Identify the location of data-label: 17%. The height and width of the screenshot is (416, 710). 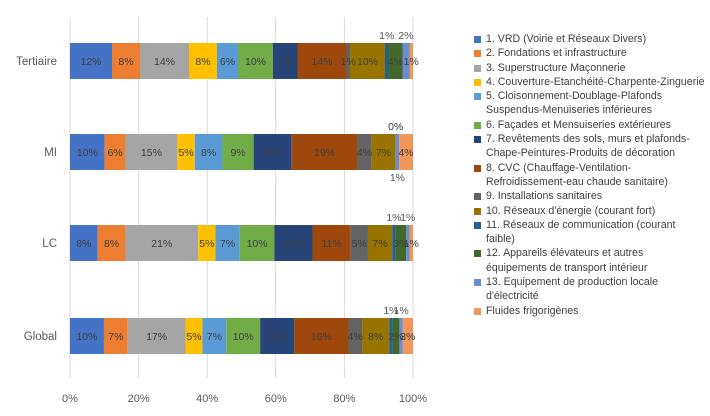
(156, 337).